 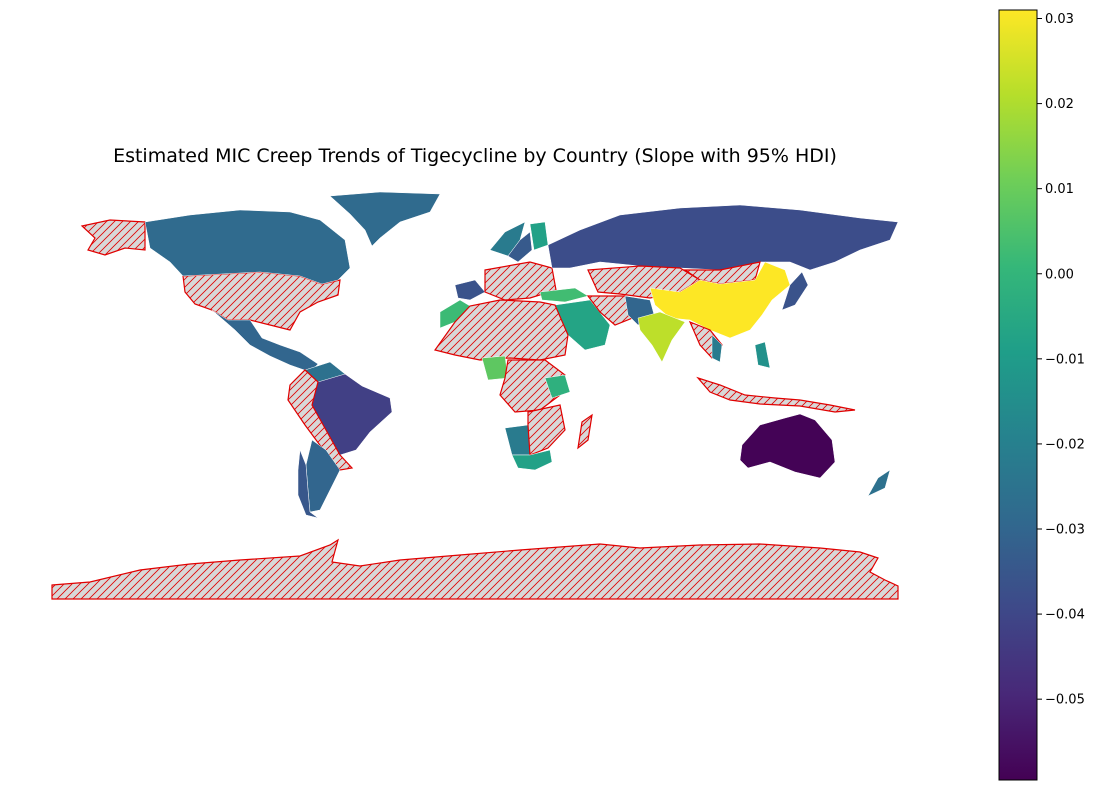 What do you see at coordinates (557, 386) in the screenshot?
I see `country-kenya` at bounding box center [557, 386].